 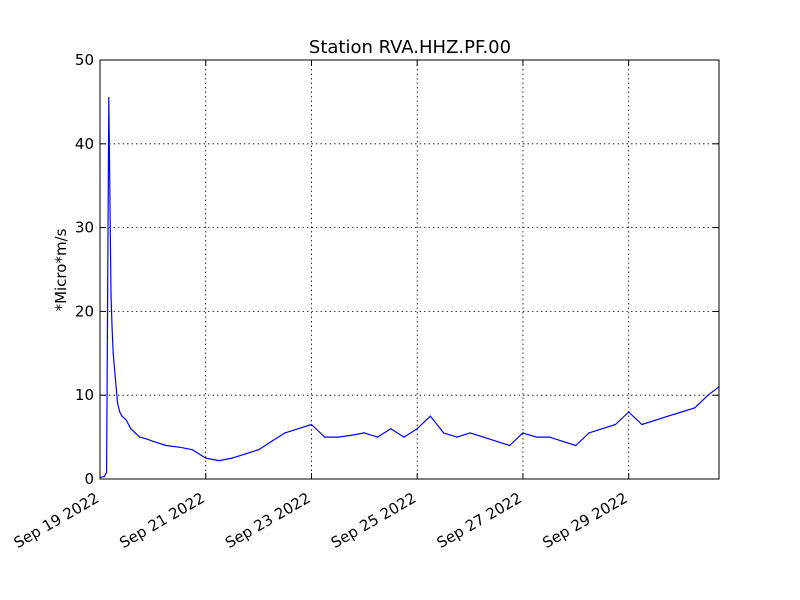 What do you see at coordinates (84, 228) in the screenshot?
I see `y-tick-label: 30` at bounding box center [84, 228].